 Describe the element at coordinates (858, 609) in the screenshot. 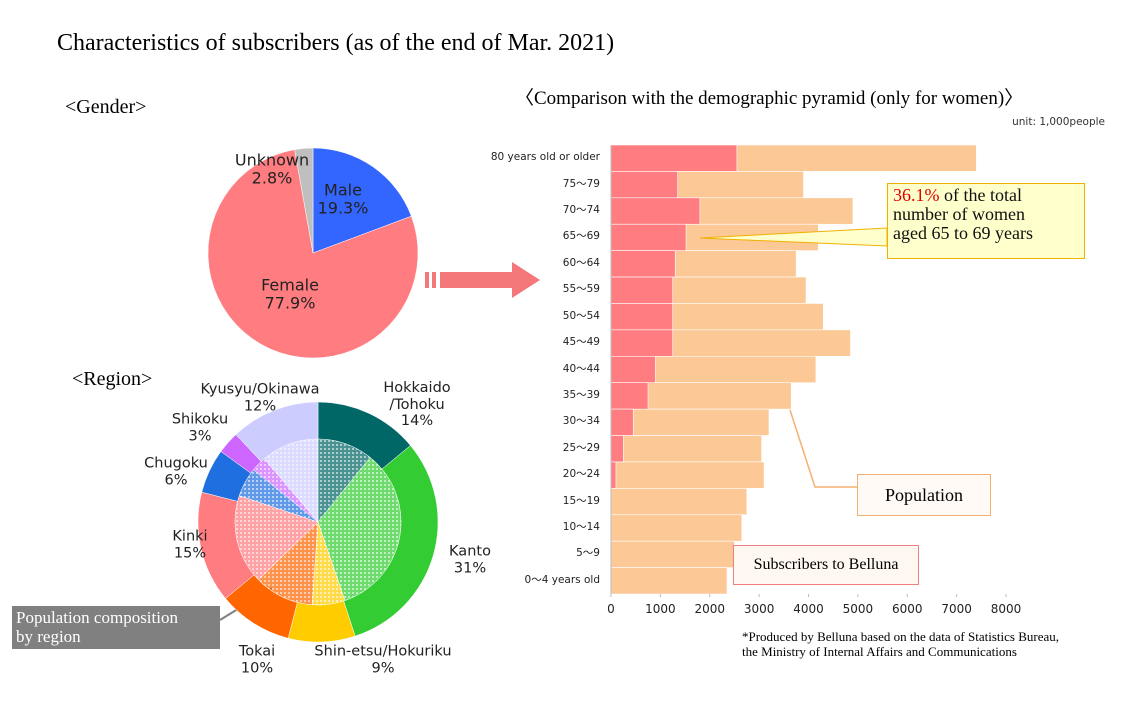

I see `x-tick-label: 5000` at that location.